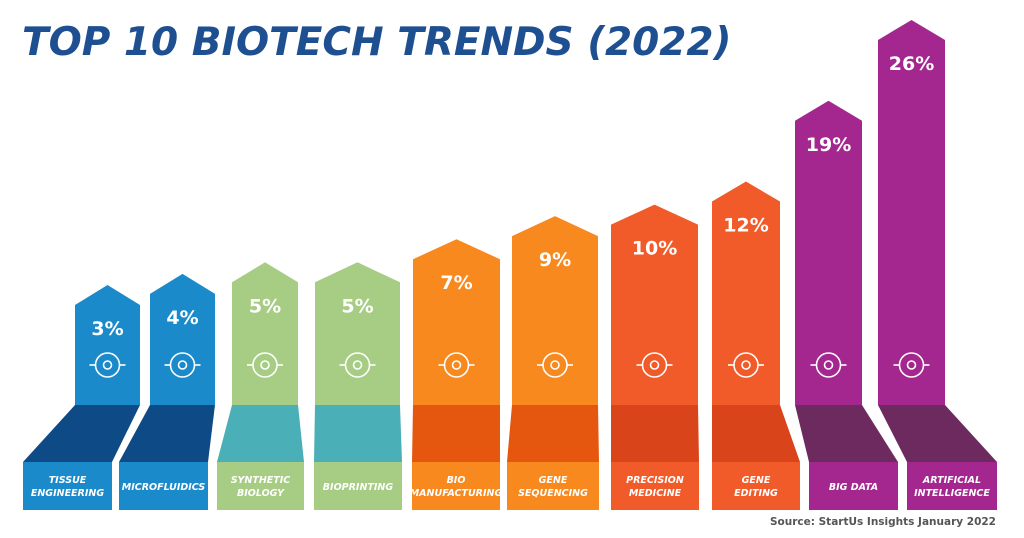 The image size is (1024, 538). What do you see at coordinates (745, 226) in the screenshot?
I see `data-label: 12%` at bounding box center [745, 226].